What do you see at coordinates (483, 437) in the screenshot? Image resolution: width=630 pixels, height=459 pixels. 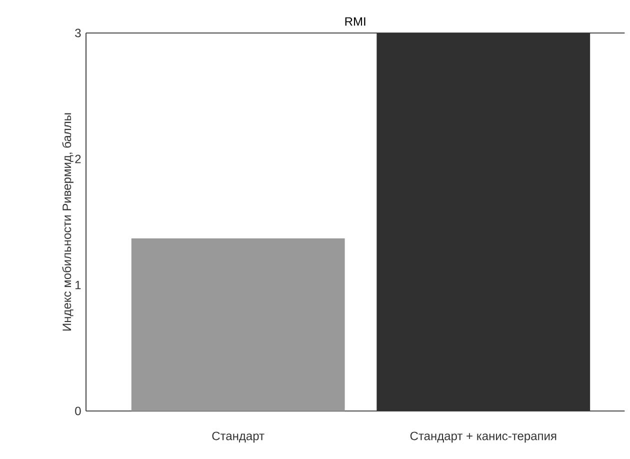 I see `x-tick-label: Стандарт + канис-терапия` at bounding box center [483, 437].